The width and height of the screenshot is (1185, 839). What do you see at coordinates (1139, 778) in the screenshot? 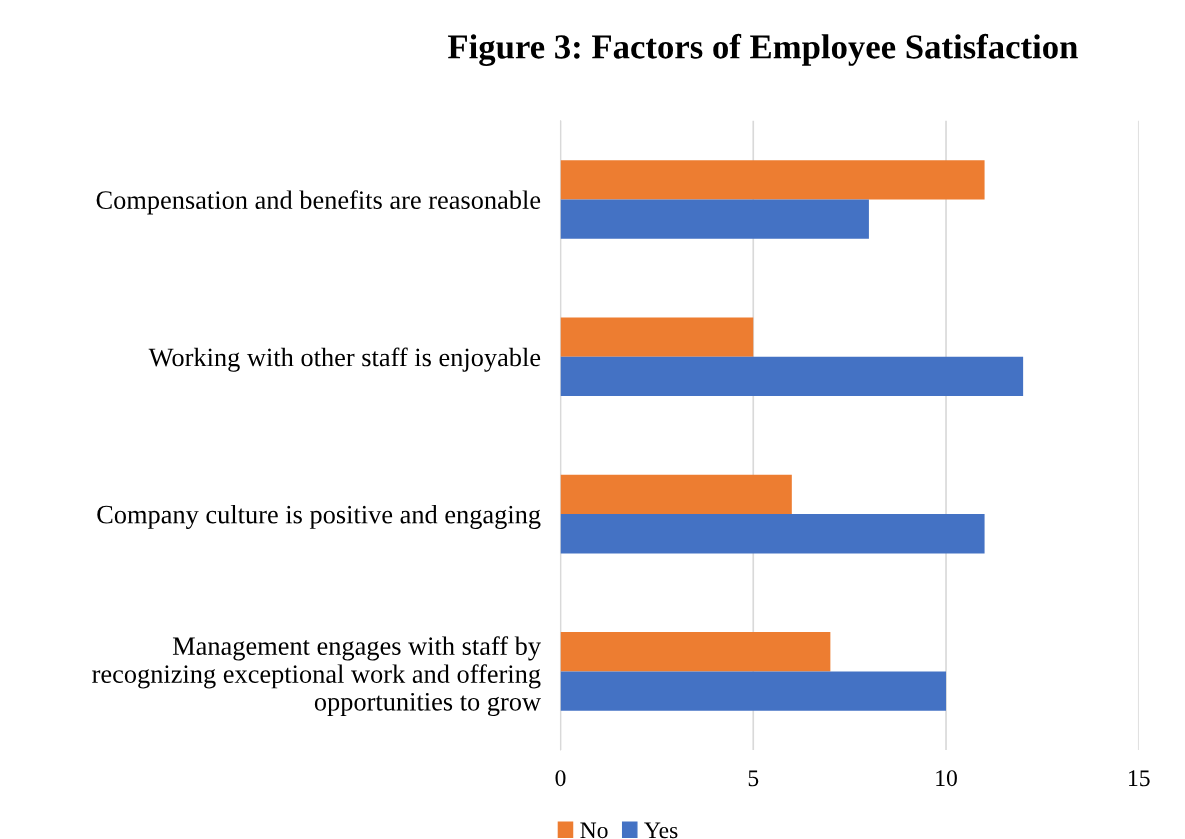
I see `x-tick-label: 15` at bounding box center [1139, 778].